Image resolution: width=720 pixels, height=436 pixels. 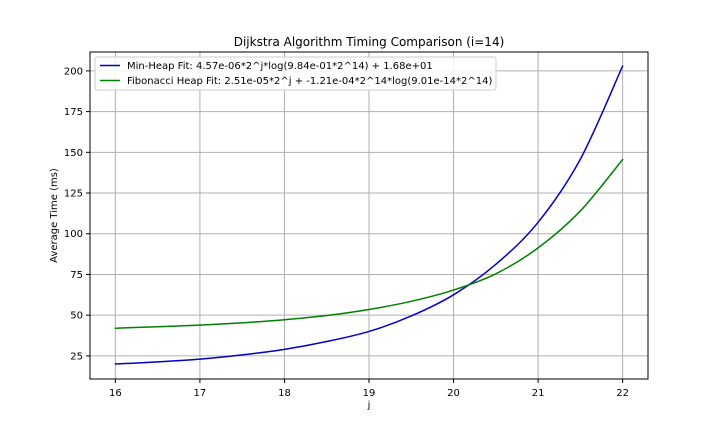 I want to click on legend-box, so click(x=295, y=73).